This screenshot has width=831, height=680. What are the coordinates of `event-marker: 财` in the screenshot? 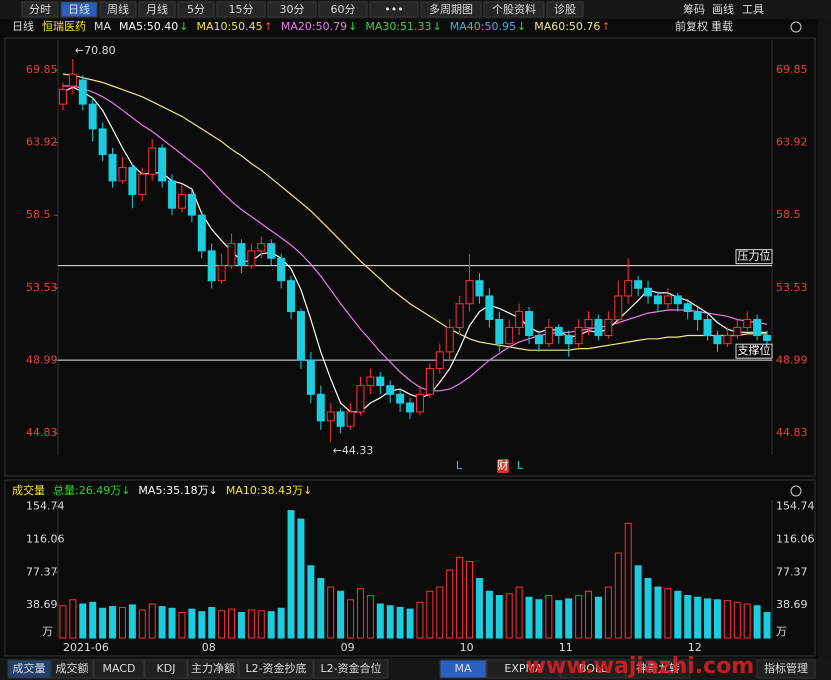 It's located at (503, 465).